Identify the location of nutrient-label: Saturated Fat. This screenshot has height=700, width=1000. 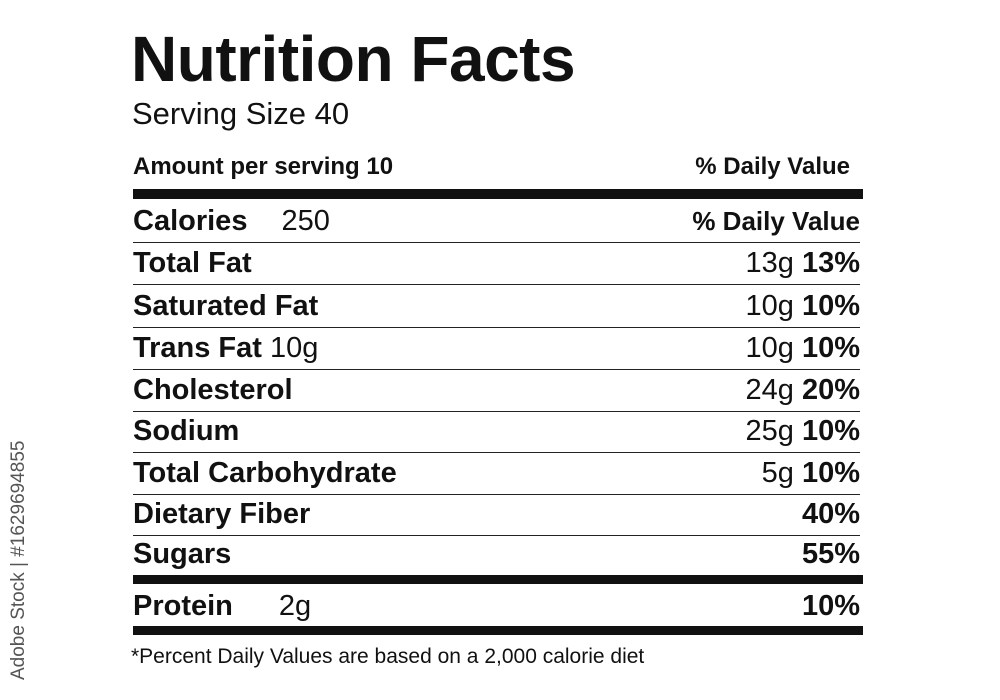
(226, 305).